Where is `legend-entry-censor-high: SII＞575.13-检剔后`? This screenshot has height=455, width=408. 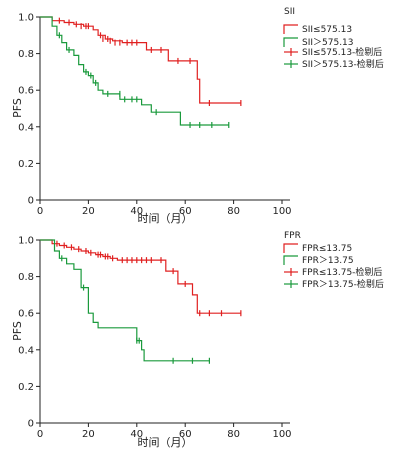 legend-entry-censor-high: SII＞575.13-检剔后 is located at coordinates (334, 64).